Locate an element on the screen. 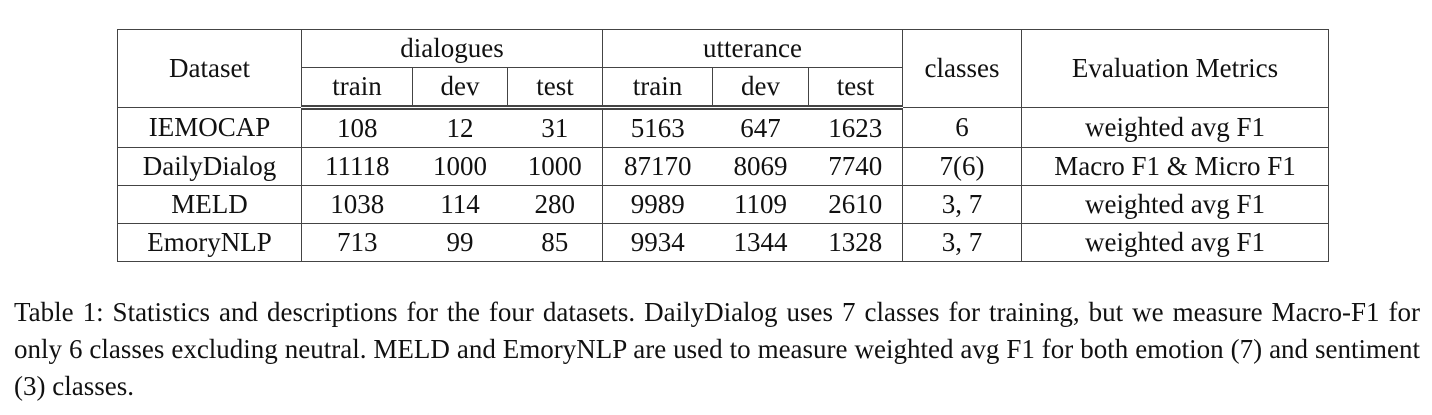  header-cell: Dataset is located at coordinates (209, 68).